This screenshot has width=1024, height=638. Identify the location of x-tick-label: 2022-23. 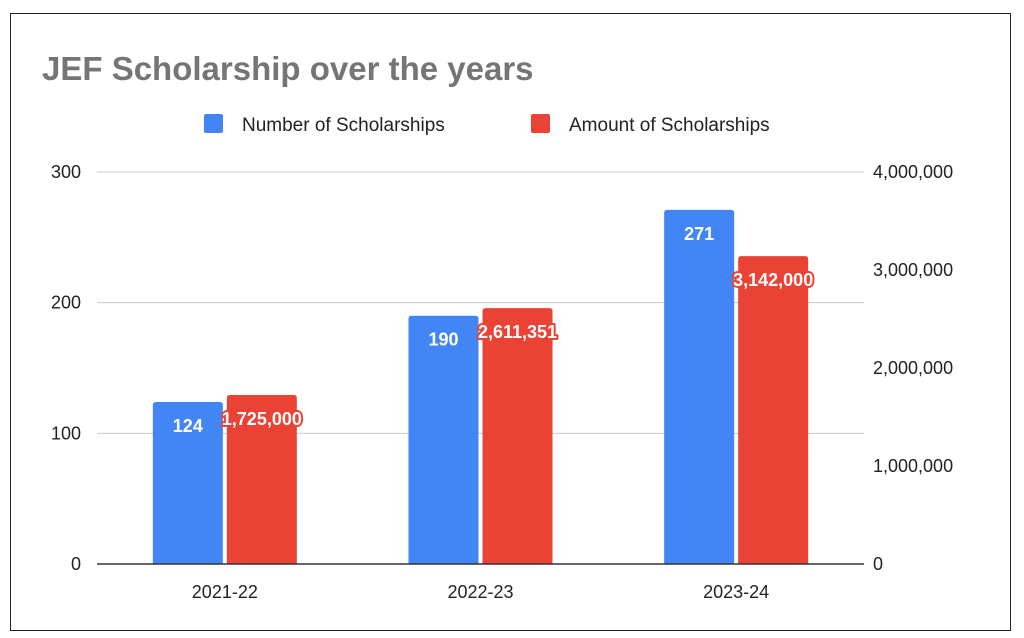
(480, 592).